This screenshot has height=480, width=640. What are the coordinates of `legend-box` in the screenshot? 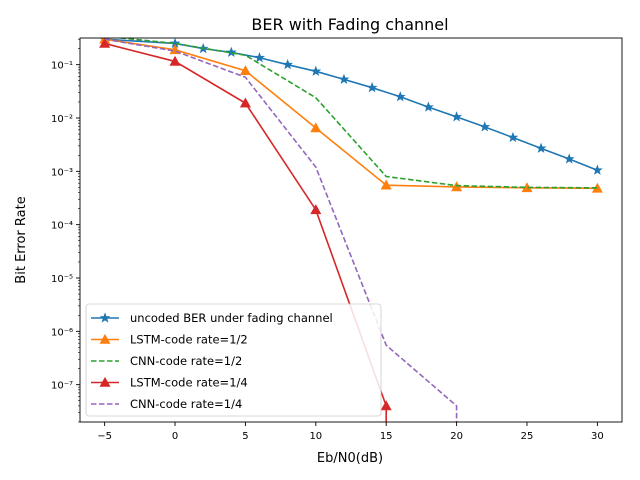 It's located at (233, 360).